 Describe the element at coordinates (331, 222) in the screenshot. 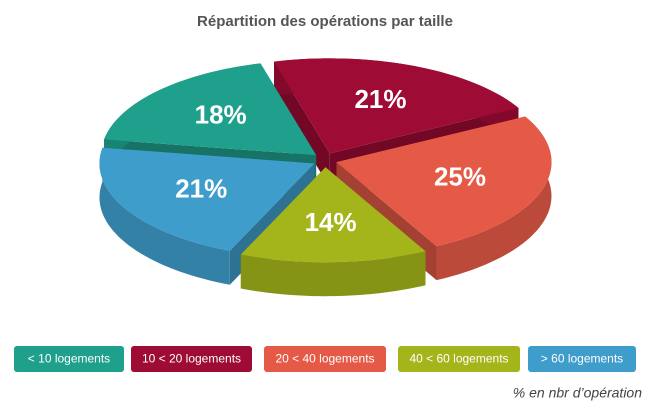

I see `data-label: 14%` at that location.